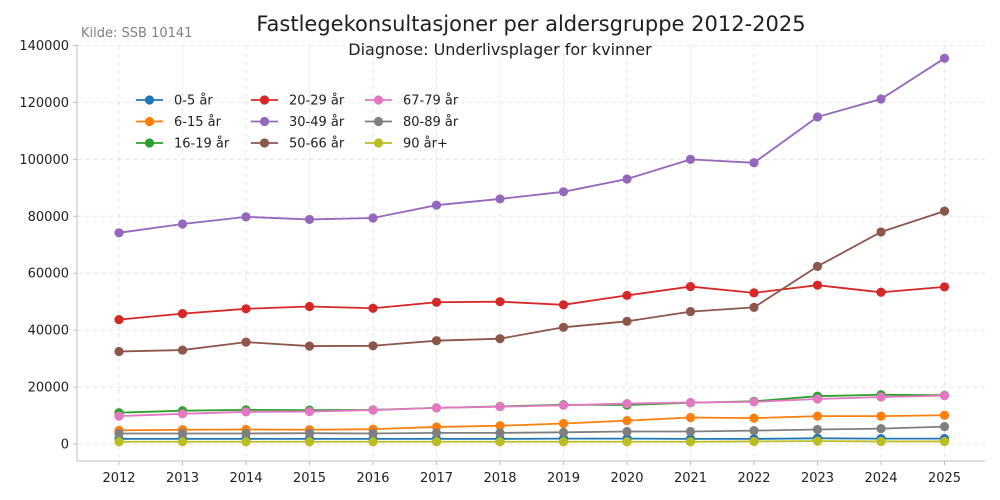 The height and width of the screenshot is (500, 1000). Describe the element at coordinates (425, 144) in the screenshot. I see `legend-label: 90 år+` at that location.